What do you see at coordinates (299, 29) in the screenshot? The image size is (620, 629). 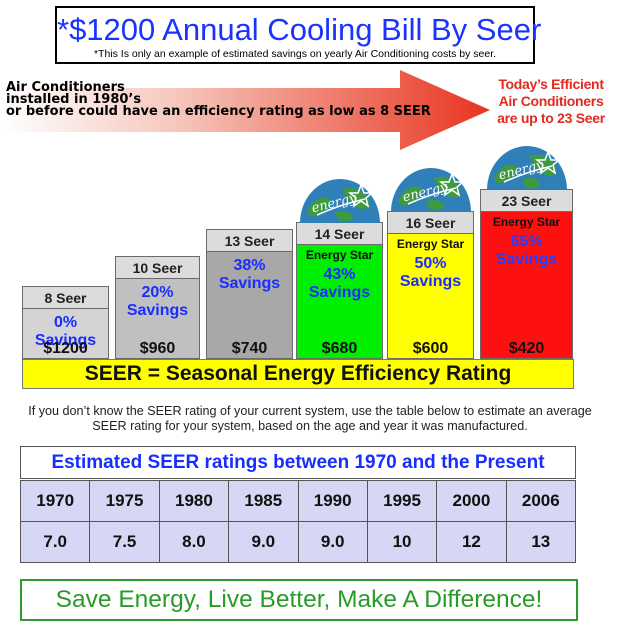 I see `page-title: *$1200 Annual Cooling Bill By Seer` at bounding box center [299, 29].